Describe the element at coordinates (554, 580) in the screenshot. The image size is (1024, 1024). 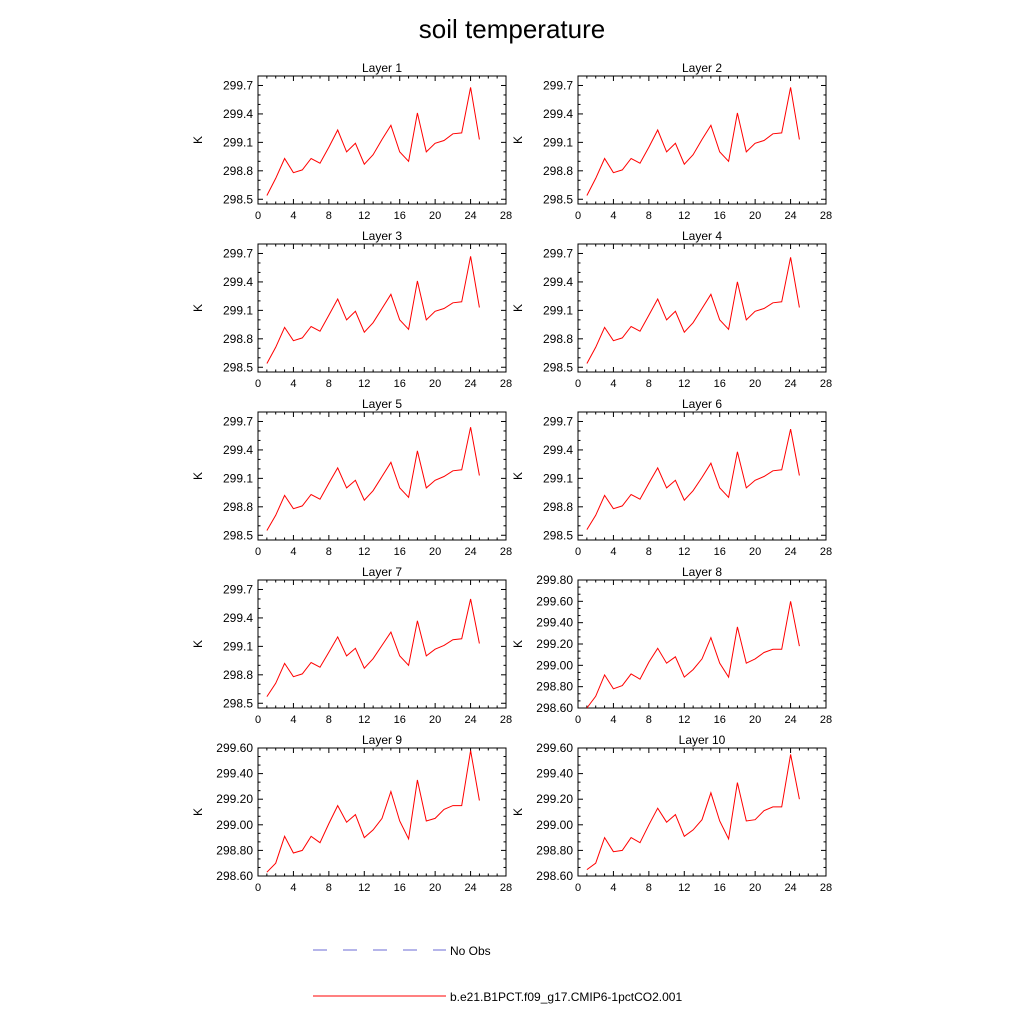
I see `y-tick-label: 299.80` at that location.